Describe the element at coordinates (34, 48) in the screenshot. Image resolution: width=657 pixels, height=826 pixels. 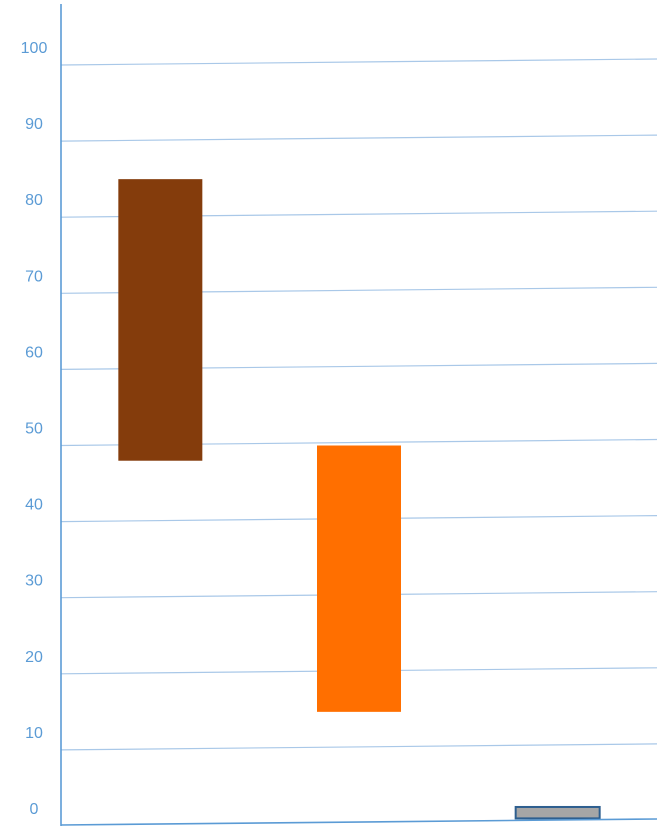
I see `y-tick-label-100: 100` at that location.